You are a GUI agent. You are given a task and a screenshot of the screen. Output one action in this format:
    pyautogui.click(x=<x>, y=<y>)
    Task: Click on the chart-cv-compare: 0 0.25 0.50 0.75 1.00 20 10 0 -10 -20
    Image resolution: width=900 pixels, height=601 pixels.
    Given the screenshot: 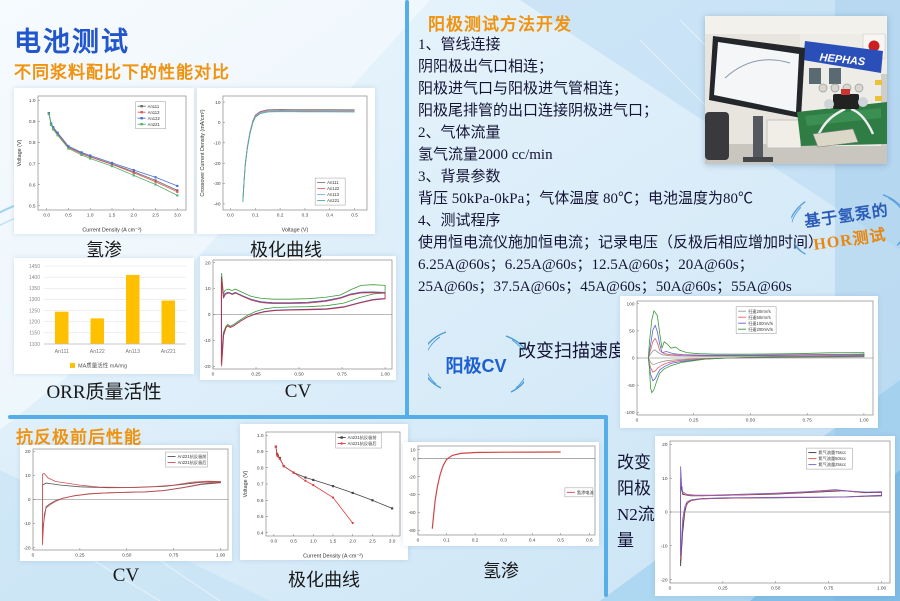 What is the action you would take?
    pyautogui.click(x=298, y=318)
    